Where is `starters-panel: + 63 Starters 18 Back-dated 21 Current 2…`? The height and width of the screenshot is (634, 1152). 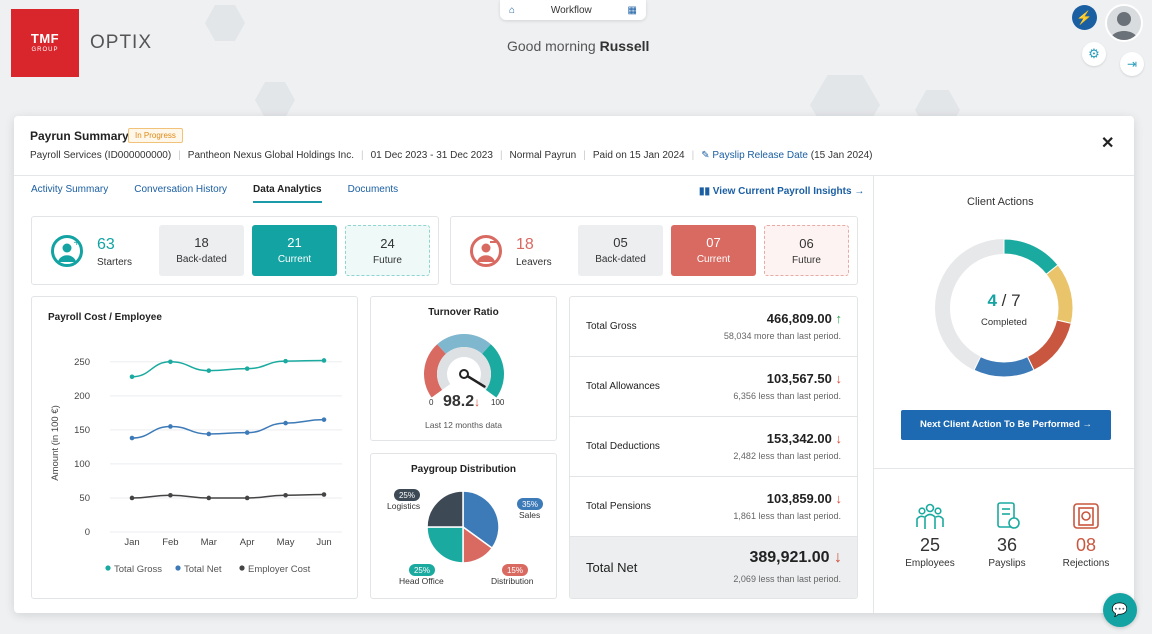 starters-panel: + 63 Starters 18 Back-dated 21 Current 2… is located at coordinates (235, 250).